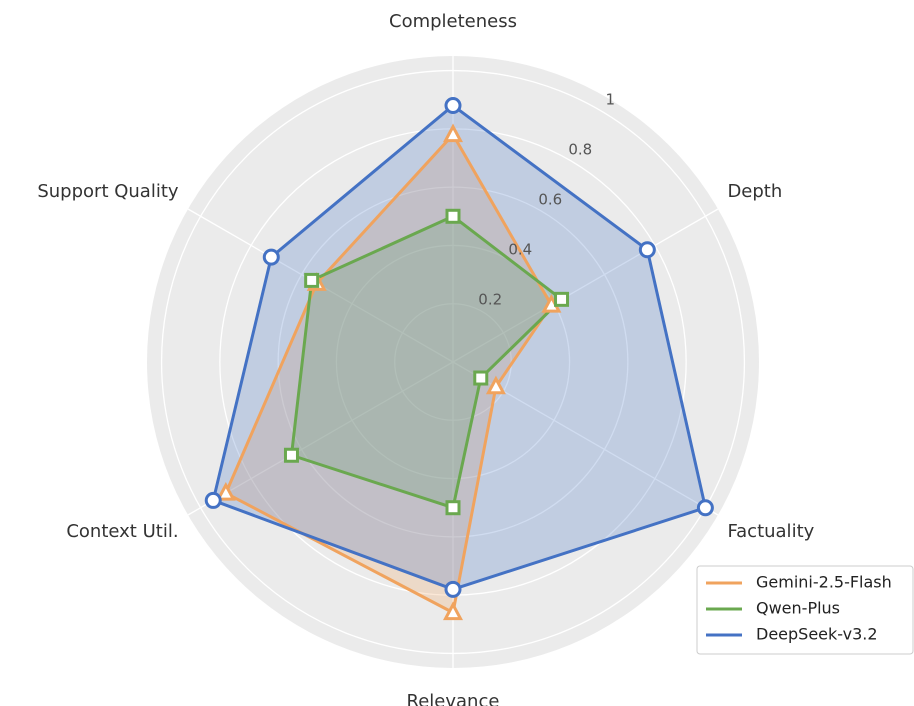 This screenshot has height=706, width=914. Describe the element at coordinates (611, 100) in the screenshot. I see `r-tick-label: 1` at that location.